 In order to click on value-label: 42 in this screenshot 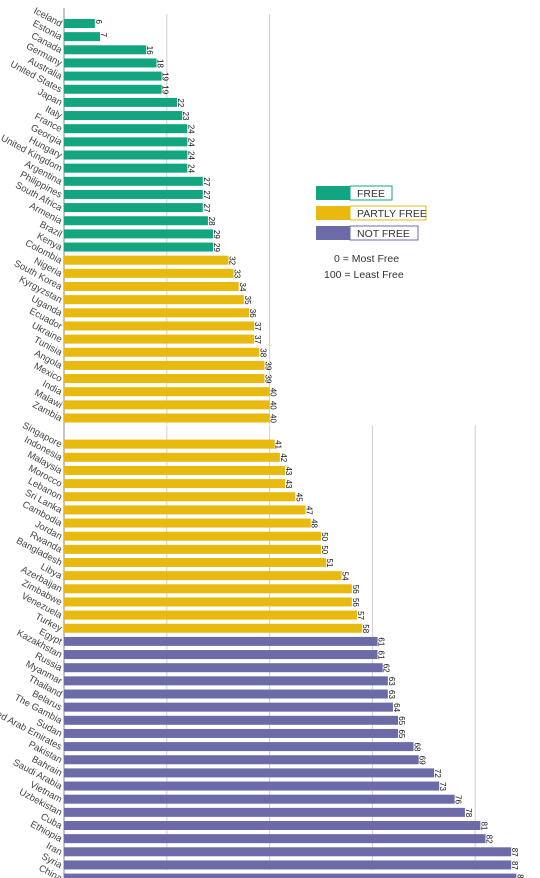, I will do `click(283, 457)`.